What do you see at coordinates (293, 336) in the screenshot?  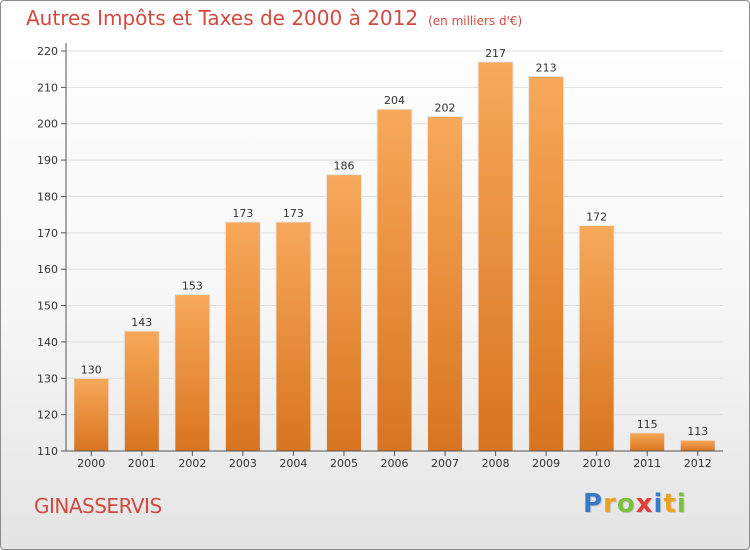 I see `bar-2004` at bounding box center [293, 336].